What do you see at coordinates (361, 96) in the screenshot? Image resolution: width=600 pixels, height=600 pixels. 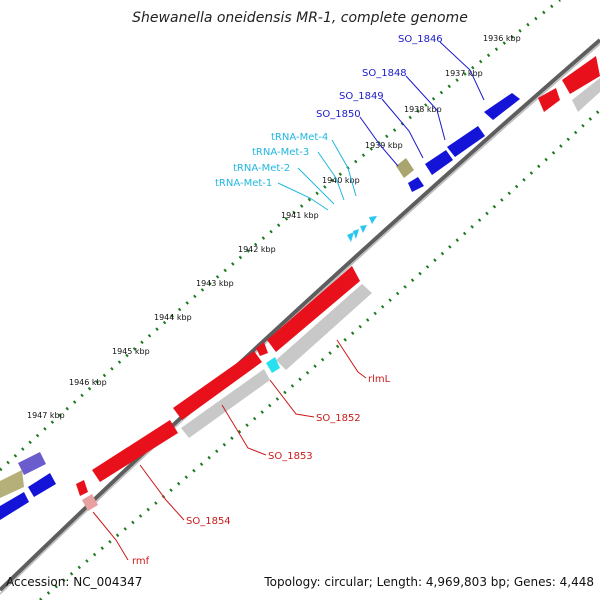 I see `label-so-1849: SO_1849` at bounding box center [361, 96].